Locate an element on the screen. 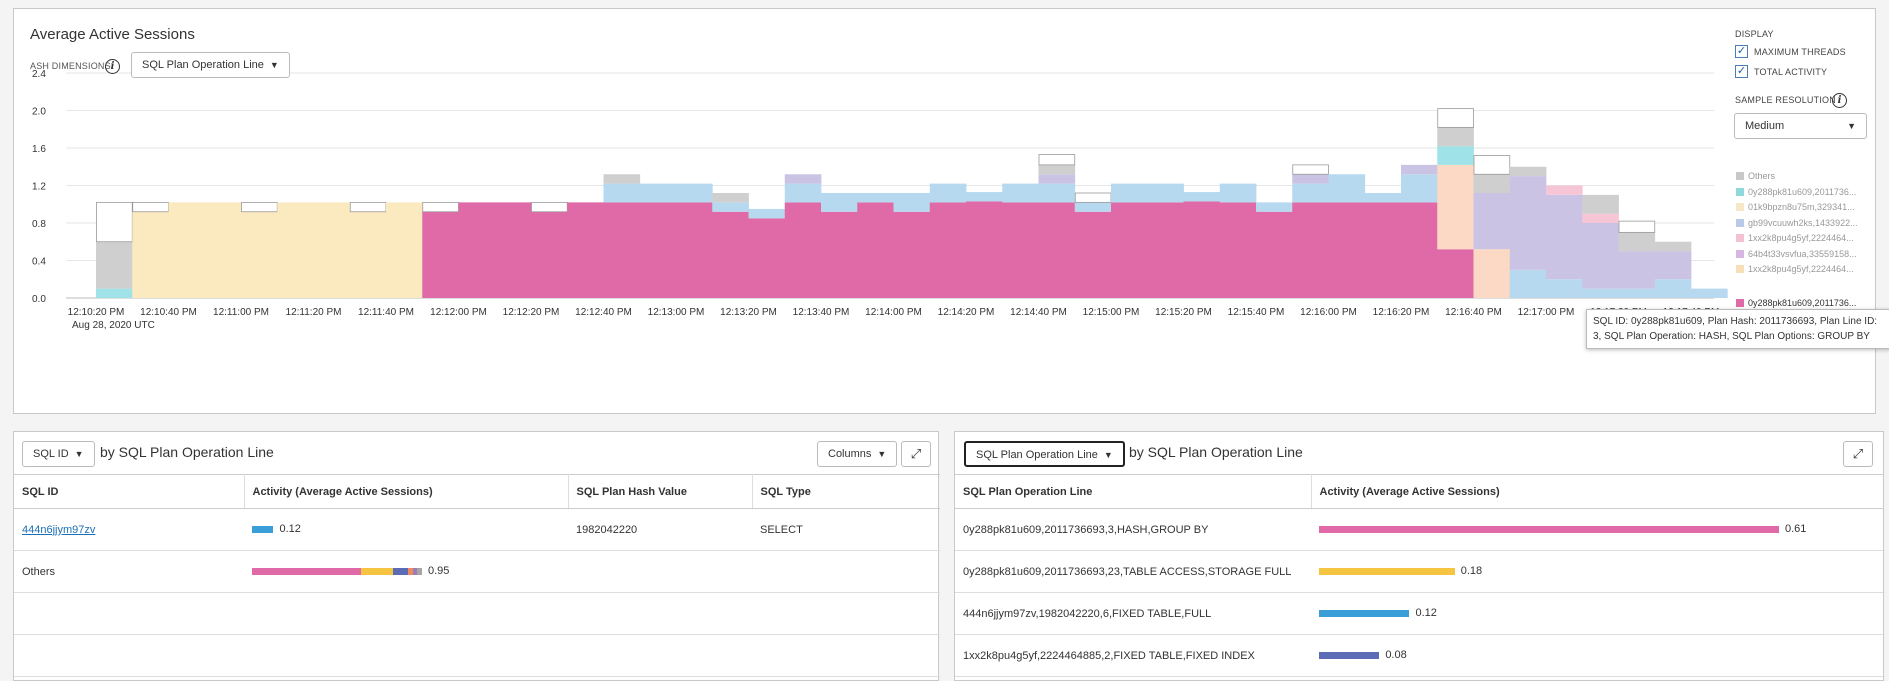 This screenshot has width=1889, height=681. plan-hash-cell is located at coordinates (660, 571).